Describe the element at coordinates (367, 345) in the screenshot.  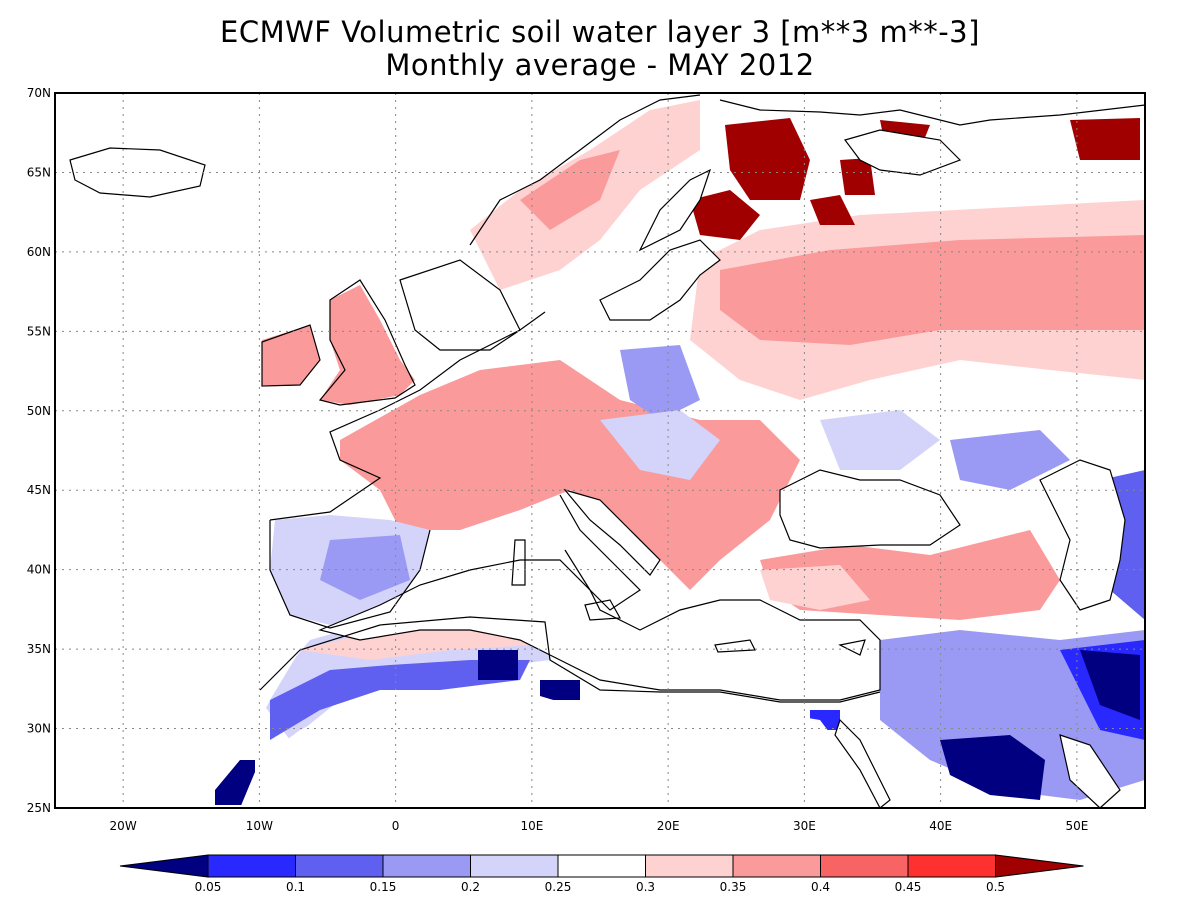
I see `field-britain` at that location.